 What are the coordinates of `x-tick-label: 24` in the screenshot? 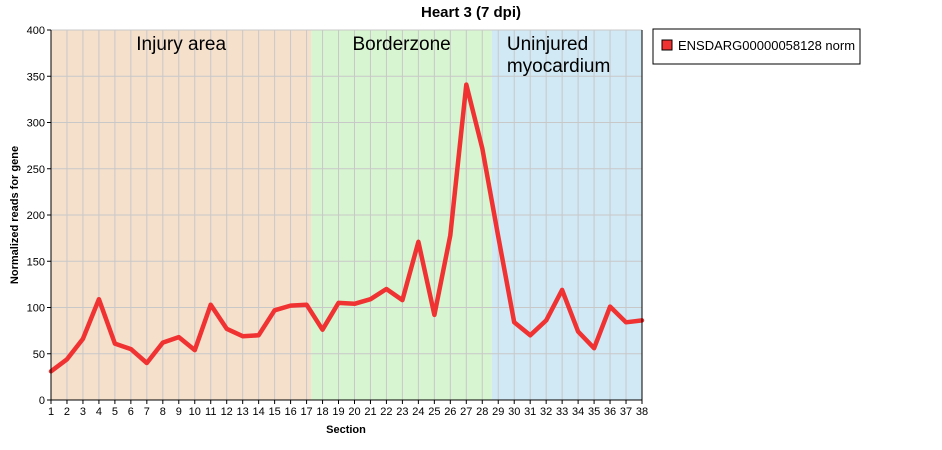 It's located at (418, 412).